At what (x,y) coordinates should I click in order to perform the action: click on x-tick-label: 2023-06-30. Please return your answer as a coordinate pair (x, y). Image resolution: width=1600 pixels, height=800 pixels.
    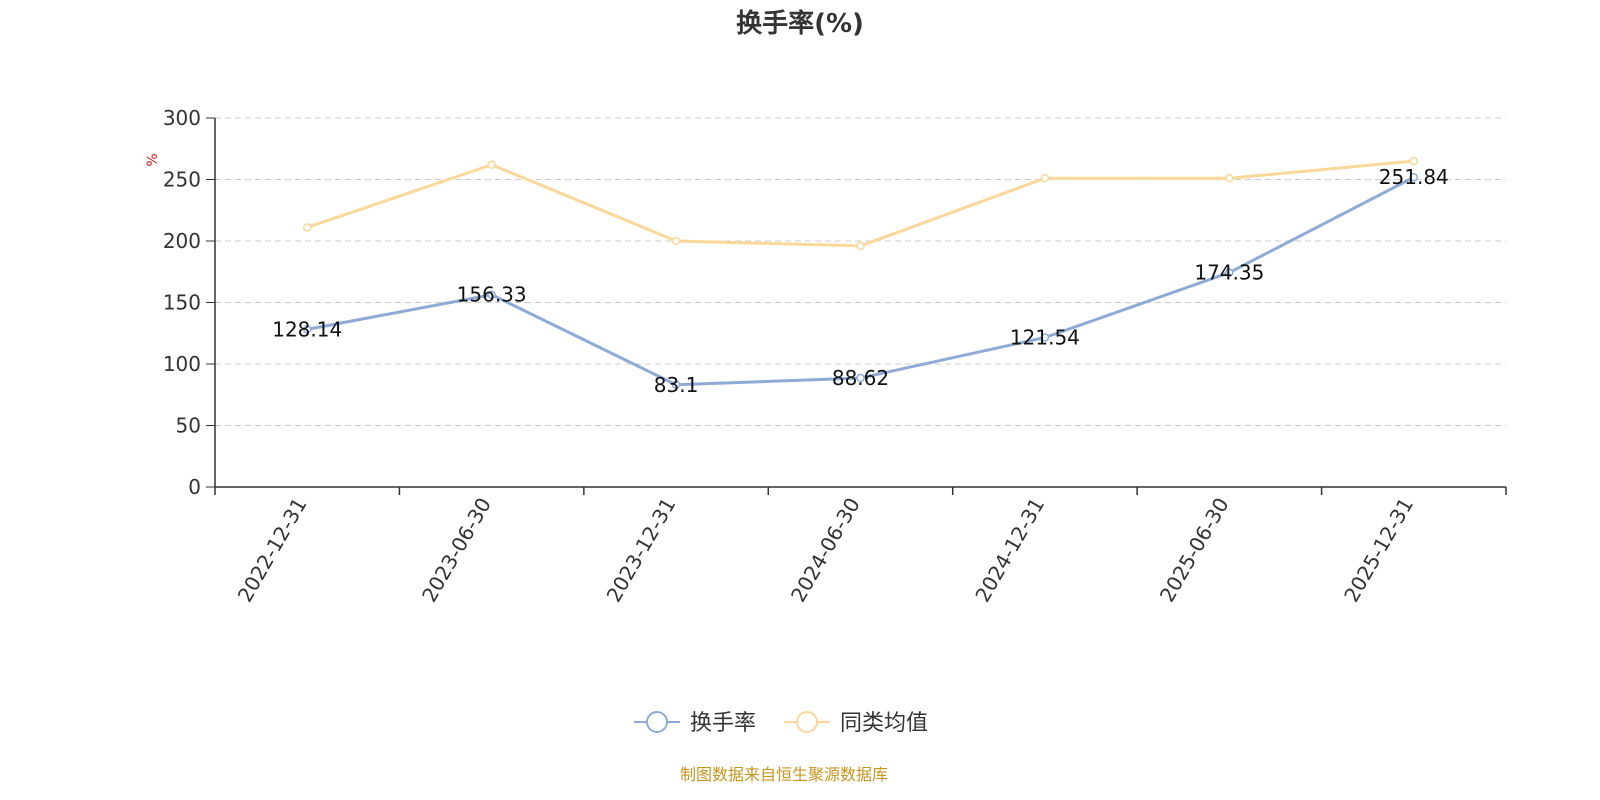
    Looking at the image, I should click on (456, 549).